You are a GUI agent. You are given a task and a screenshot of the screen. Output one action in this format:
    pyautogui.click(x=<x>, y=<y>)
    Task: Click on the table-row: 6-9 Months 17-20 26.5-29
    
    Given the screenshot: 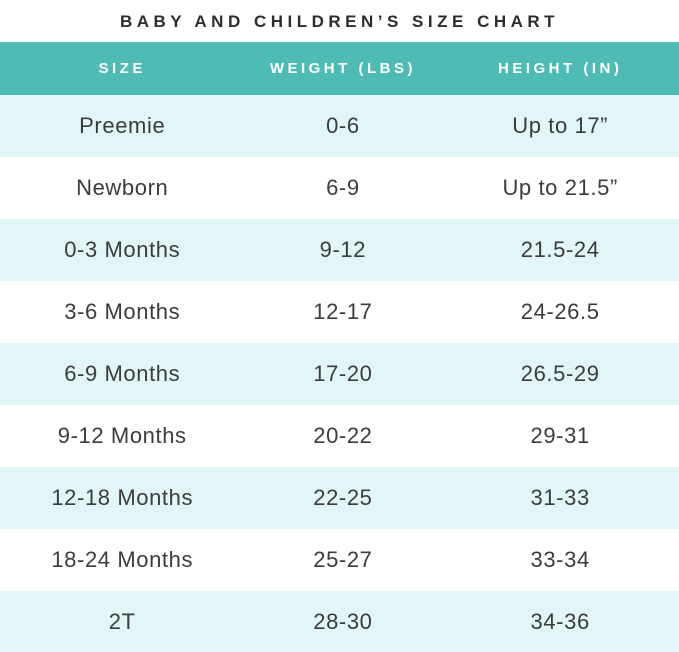 What is the action you would take?
    pyautogui.click(x=339, y=374)
    